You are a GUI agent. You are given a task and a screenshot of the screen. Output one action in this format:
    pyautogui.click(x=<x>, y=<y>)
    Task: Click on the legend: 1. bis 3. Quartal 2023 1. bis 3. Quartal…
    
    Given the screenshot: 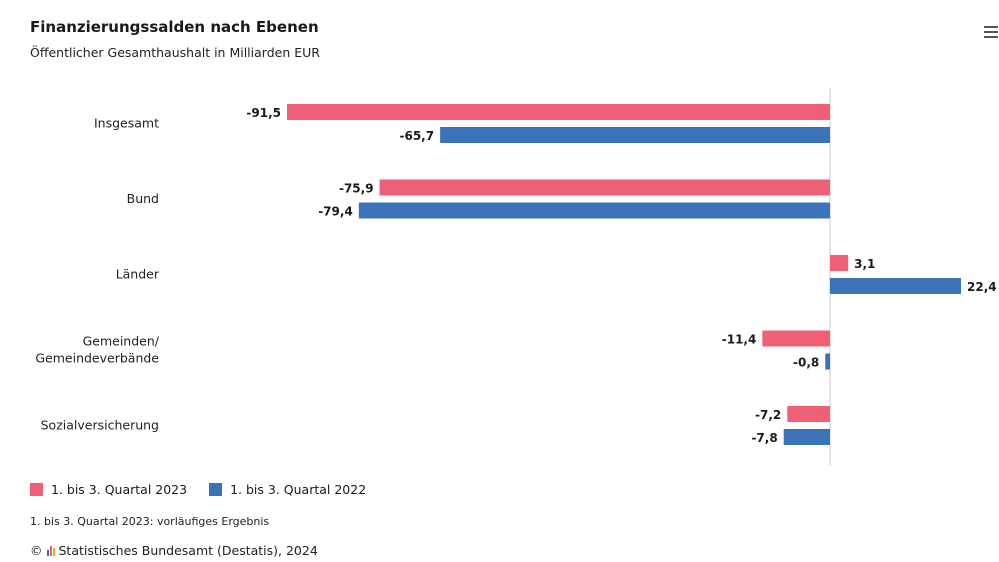 What is the action you would take?
    pyautogui.click(x=198, y=489)
    